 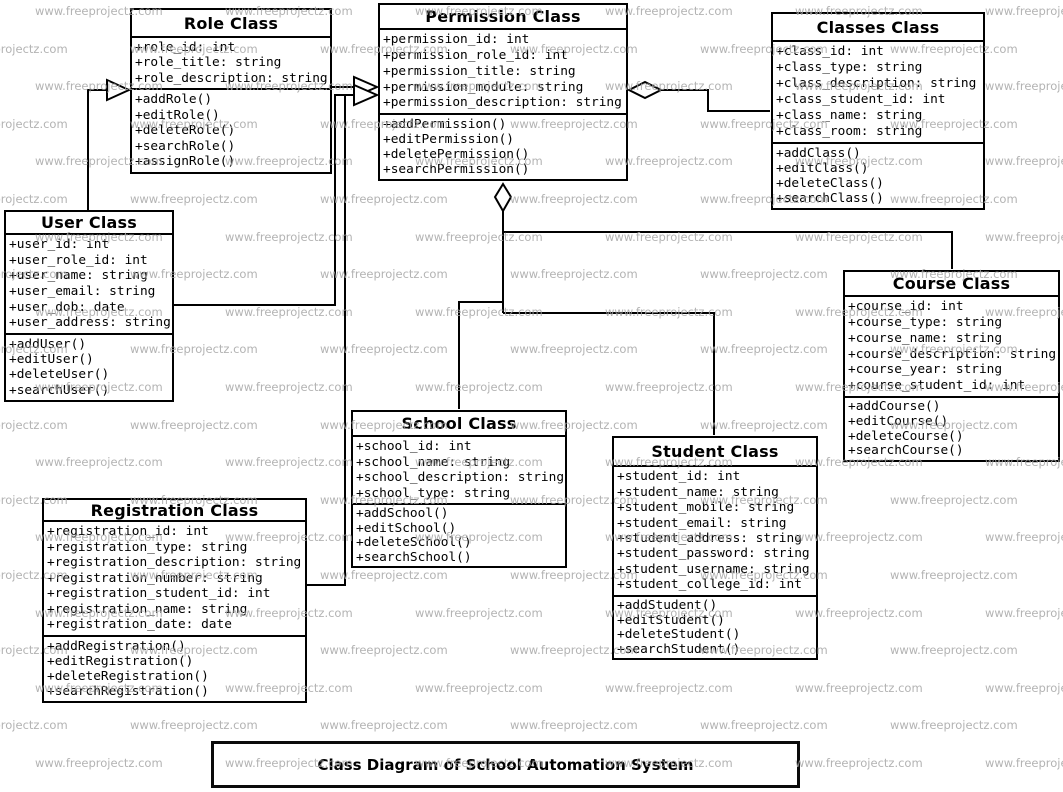 What do you see at coordinates (90, 323) in the screenshot?
I see `class-attribute-row: +user_address: string` at bounding box center [90, 323].